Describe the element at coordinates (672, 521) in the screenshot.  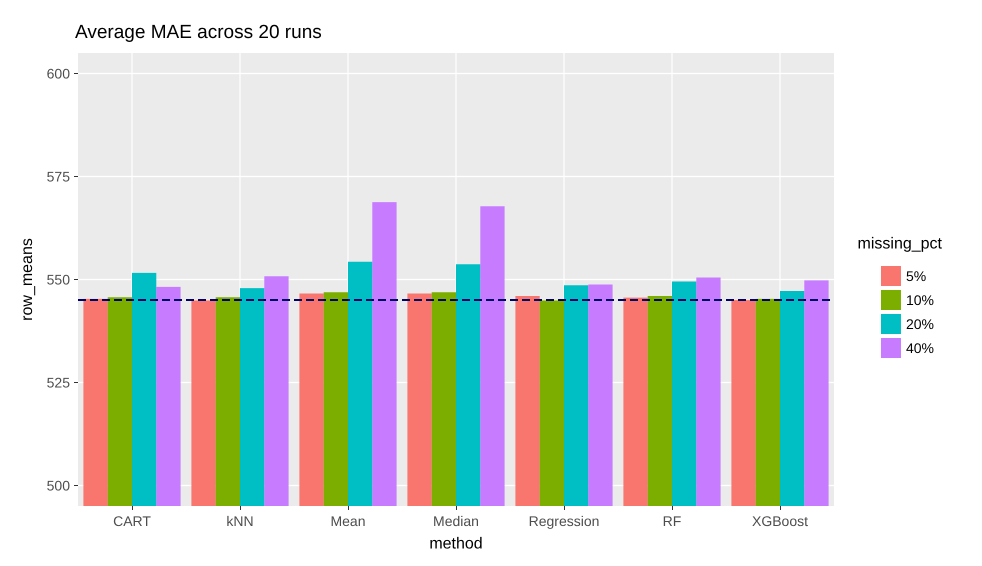
I see `x-tick-label: RF` at that location.